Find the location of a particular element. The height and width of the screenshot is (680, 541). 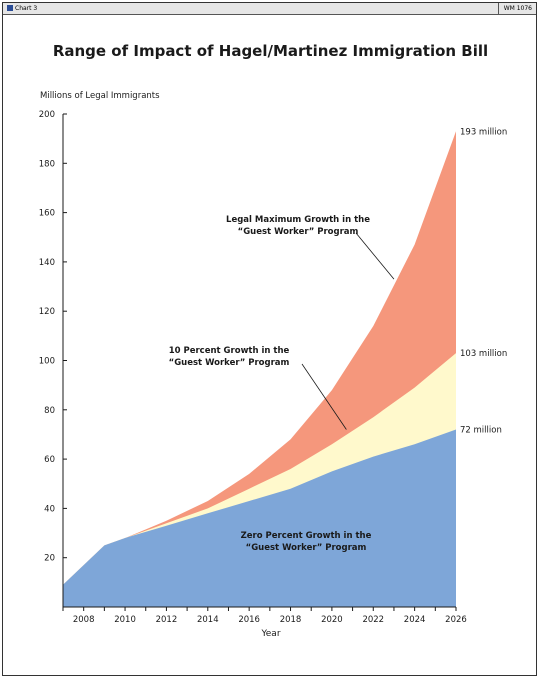

header-divider is located at coordinates (498, 8).